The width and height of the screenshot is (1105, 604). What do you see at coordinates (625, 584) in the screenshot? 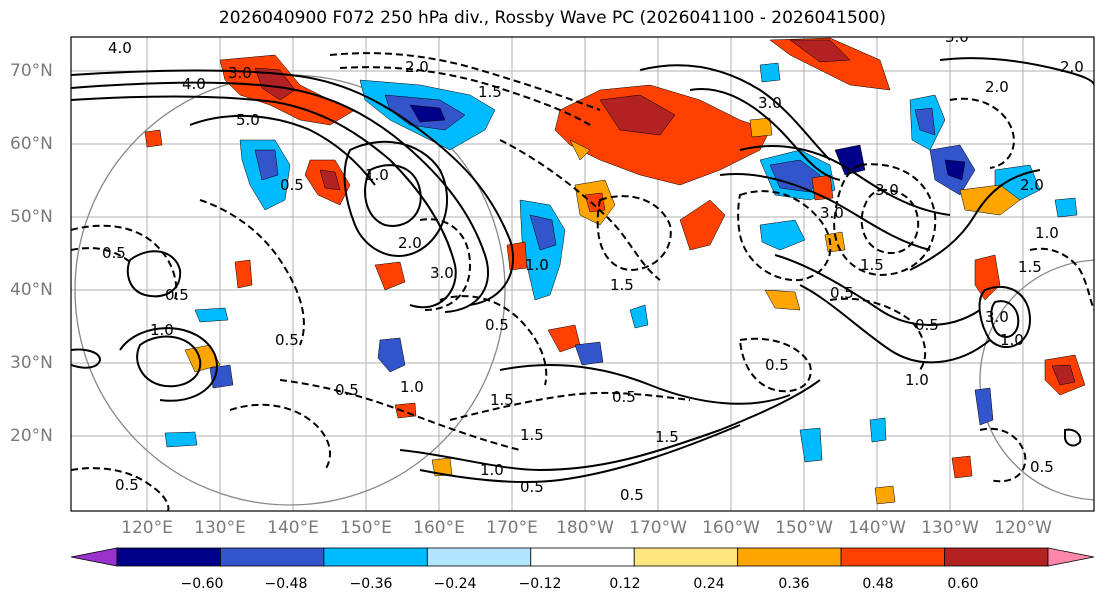
I see `colorbar-tick-label: 0.12` at bounding box center [625, 584].